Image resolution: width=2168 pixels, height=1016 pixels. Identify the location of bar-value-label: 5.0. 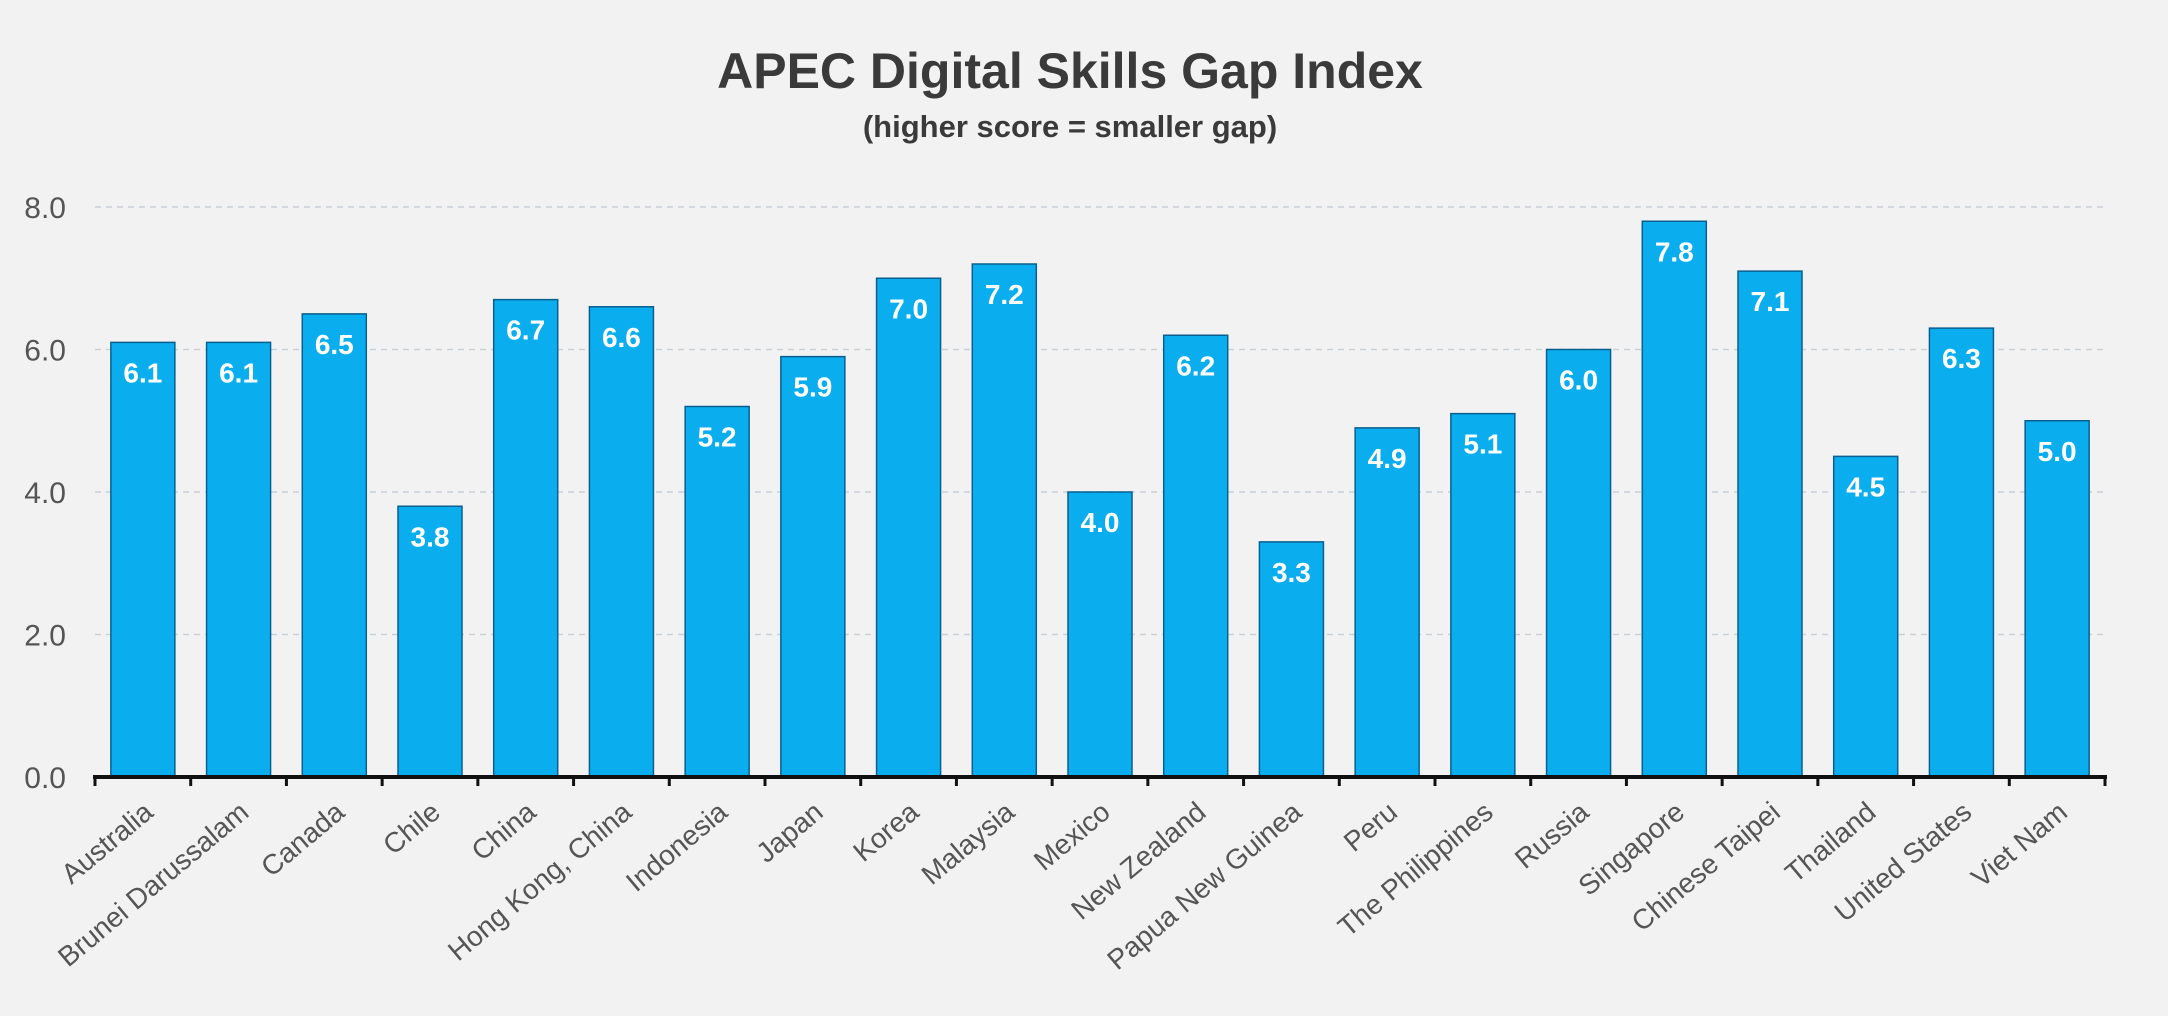
(2057, 451).